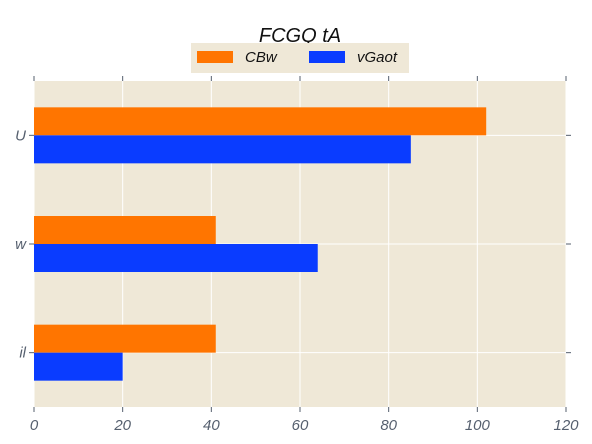  I want to click on y-category-label: U, so click(20, 135).